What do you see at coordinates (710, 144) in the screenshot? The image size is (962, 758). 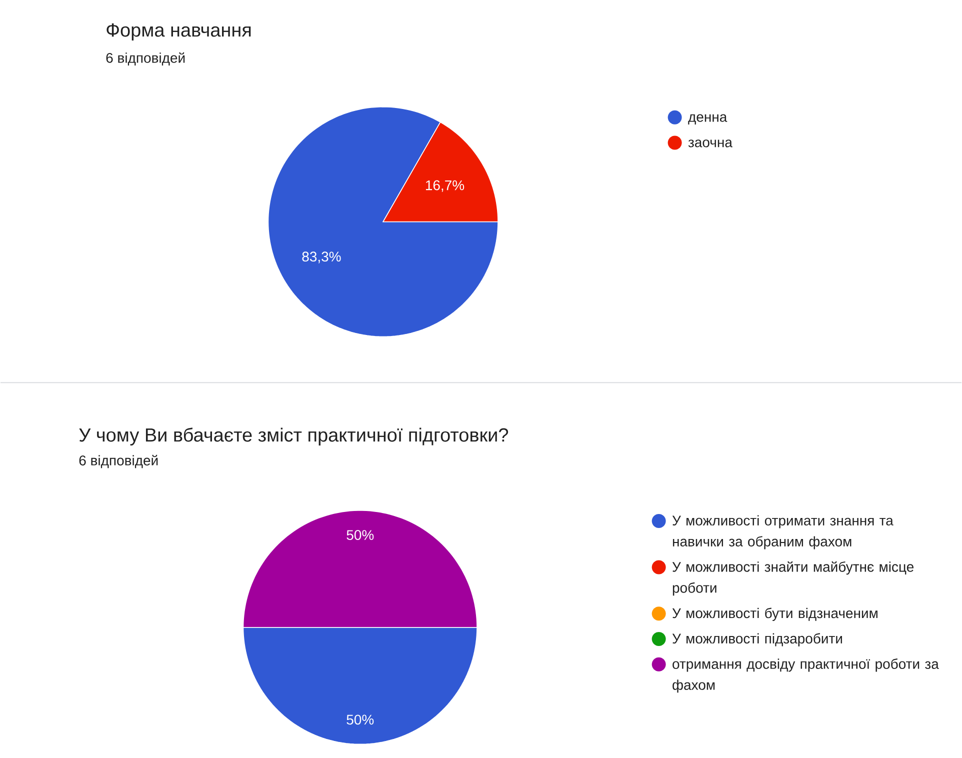 I see `legend-label: заочна` at bounding box center [710, 144].